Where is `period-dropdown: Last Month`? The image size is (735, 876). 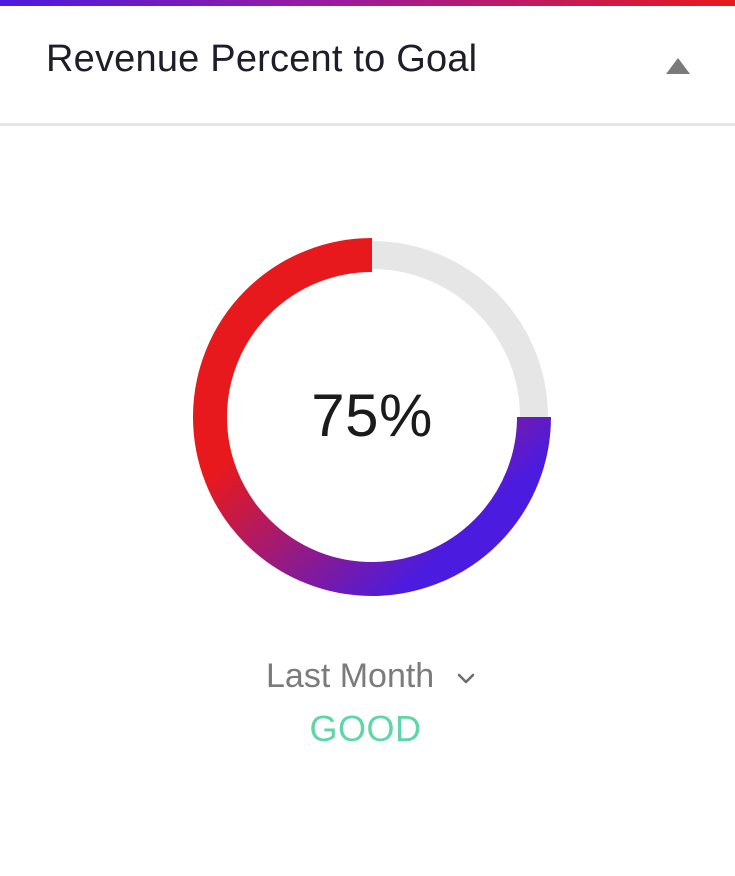
period-dropdown: Last Month is located at coordinates (372, 676).